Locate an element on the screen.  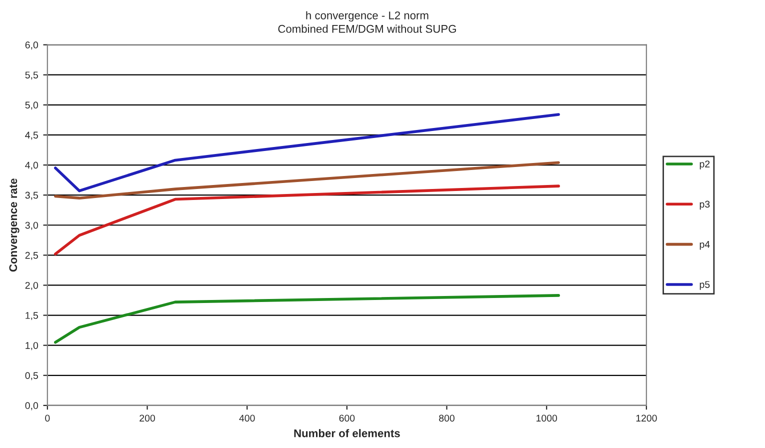
x-tick-label: 0 is located at coordinates (47, 418).